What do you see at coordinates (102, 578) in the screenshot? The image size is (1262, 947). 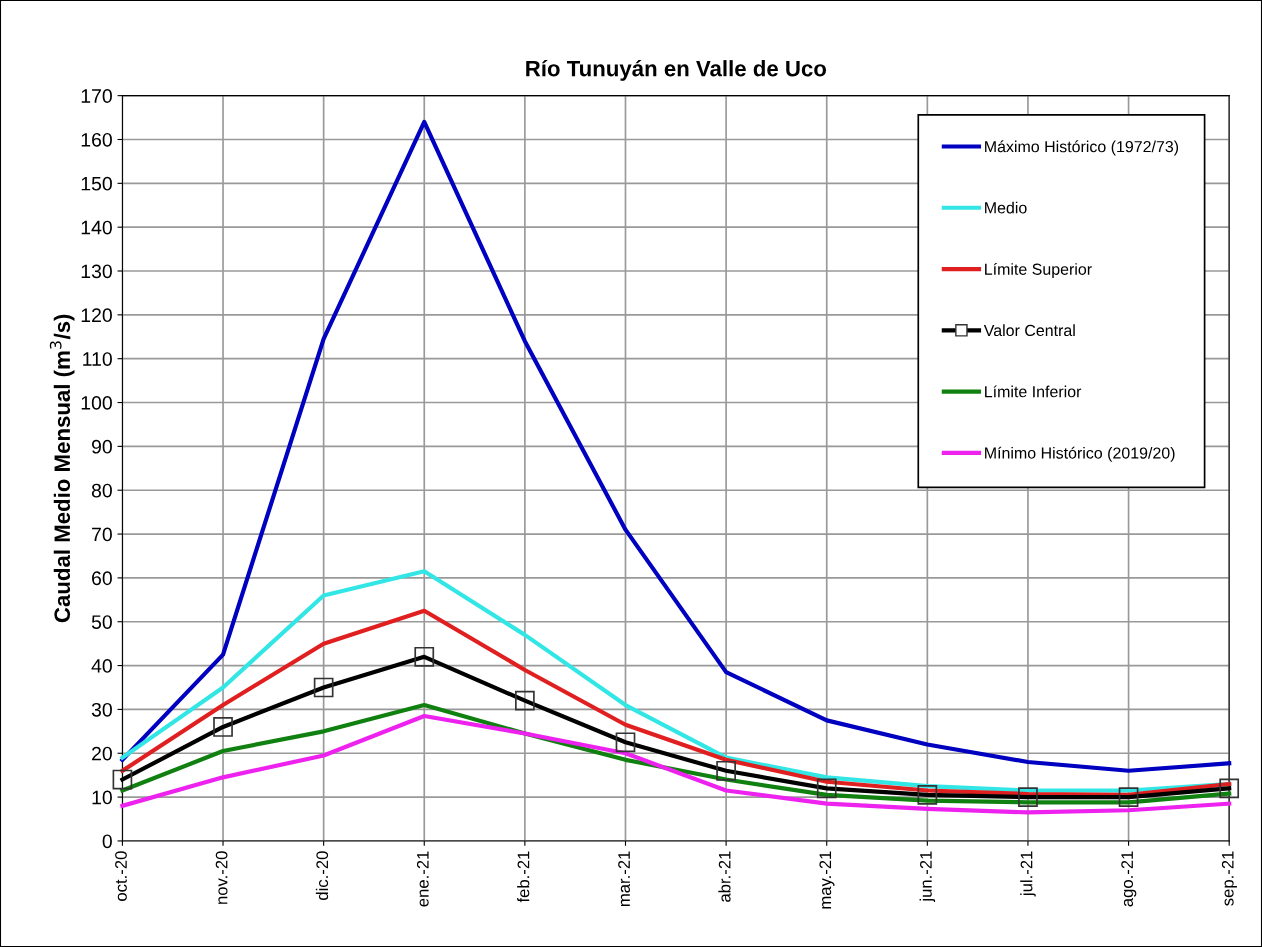 I see `y-tick-label: 60` at bounding box center [102, 578].